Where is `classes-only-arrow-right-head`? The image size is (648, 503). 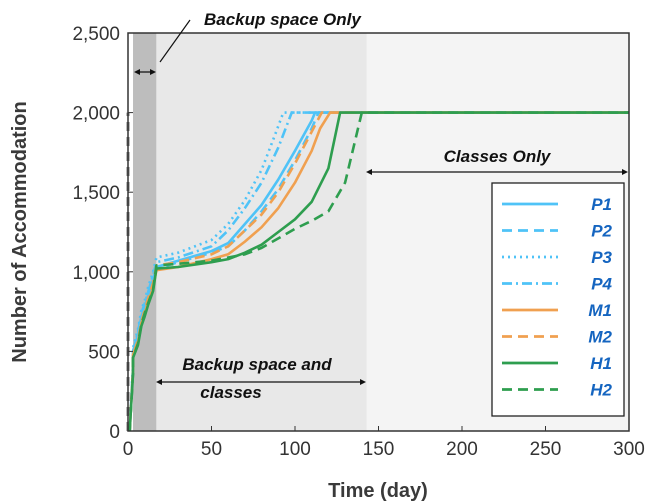 classes-only-arrow-right-head is located at coordinates (625, 172).